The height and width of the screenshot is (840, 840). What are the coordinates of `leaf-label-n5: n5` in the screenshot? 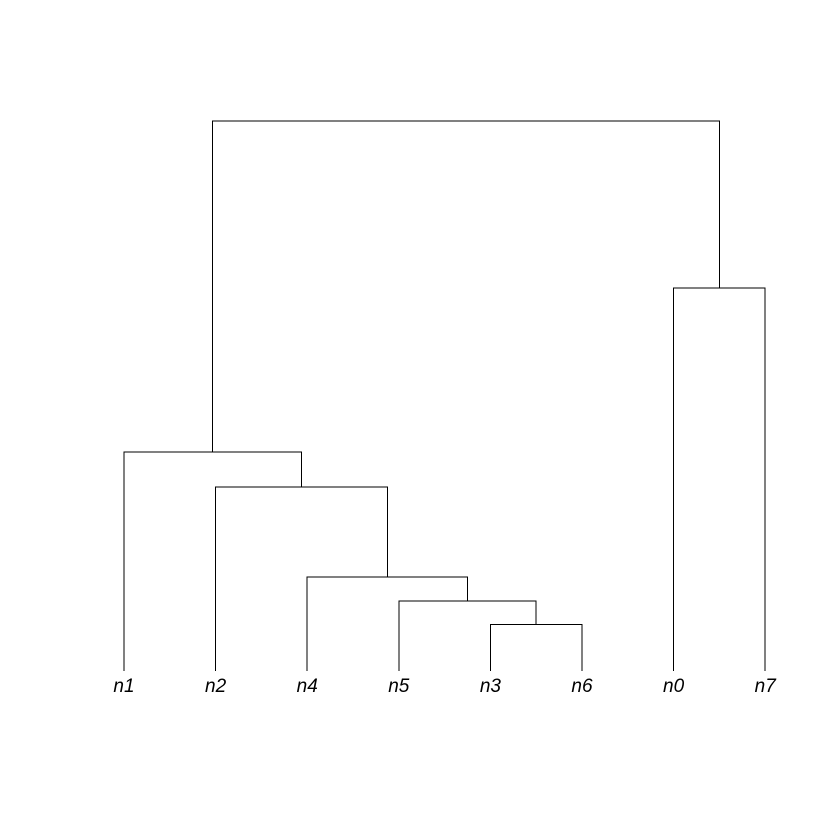 It's located at (399, 686).